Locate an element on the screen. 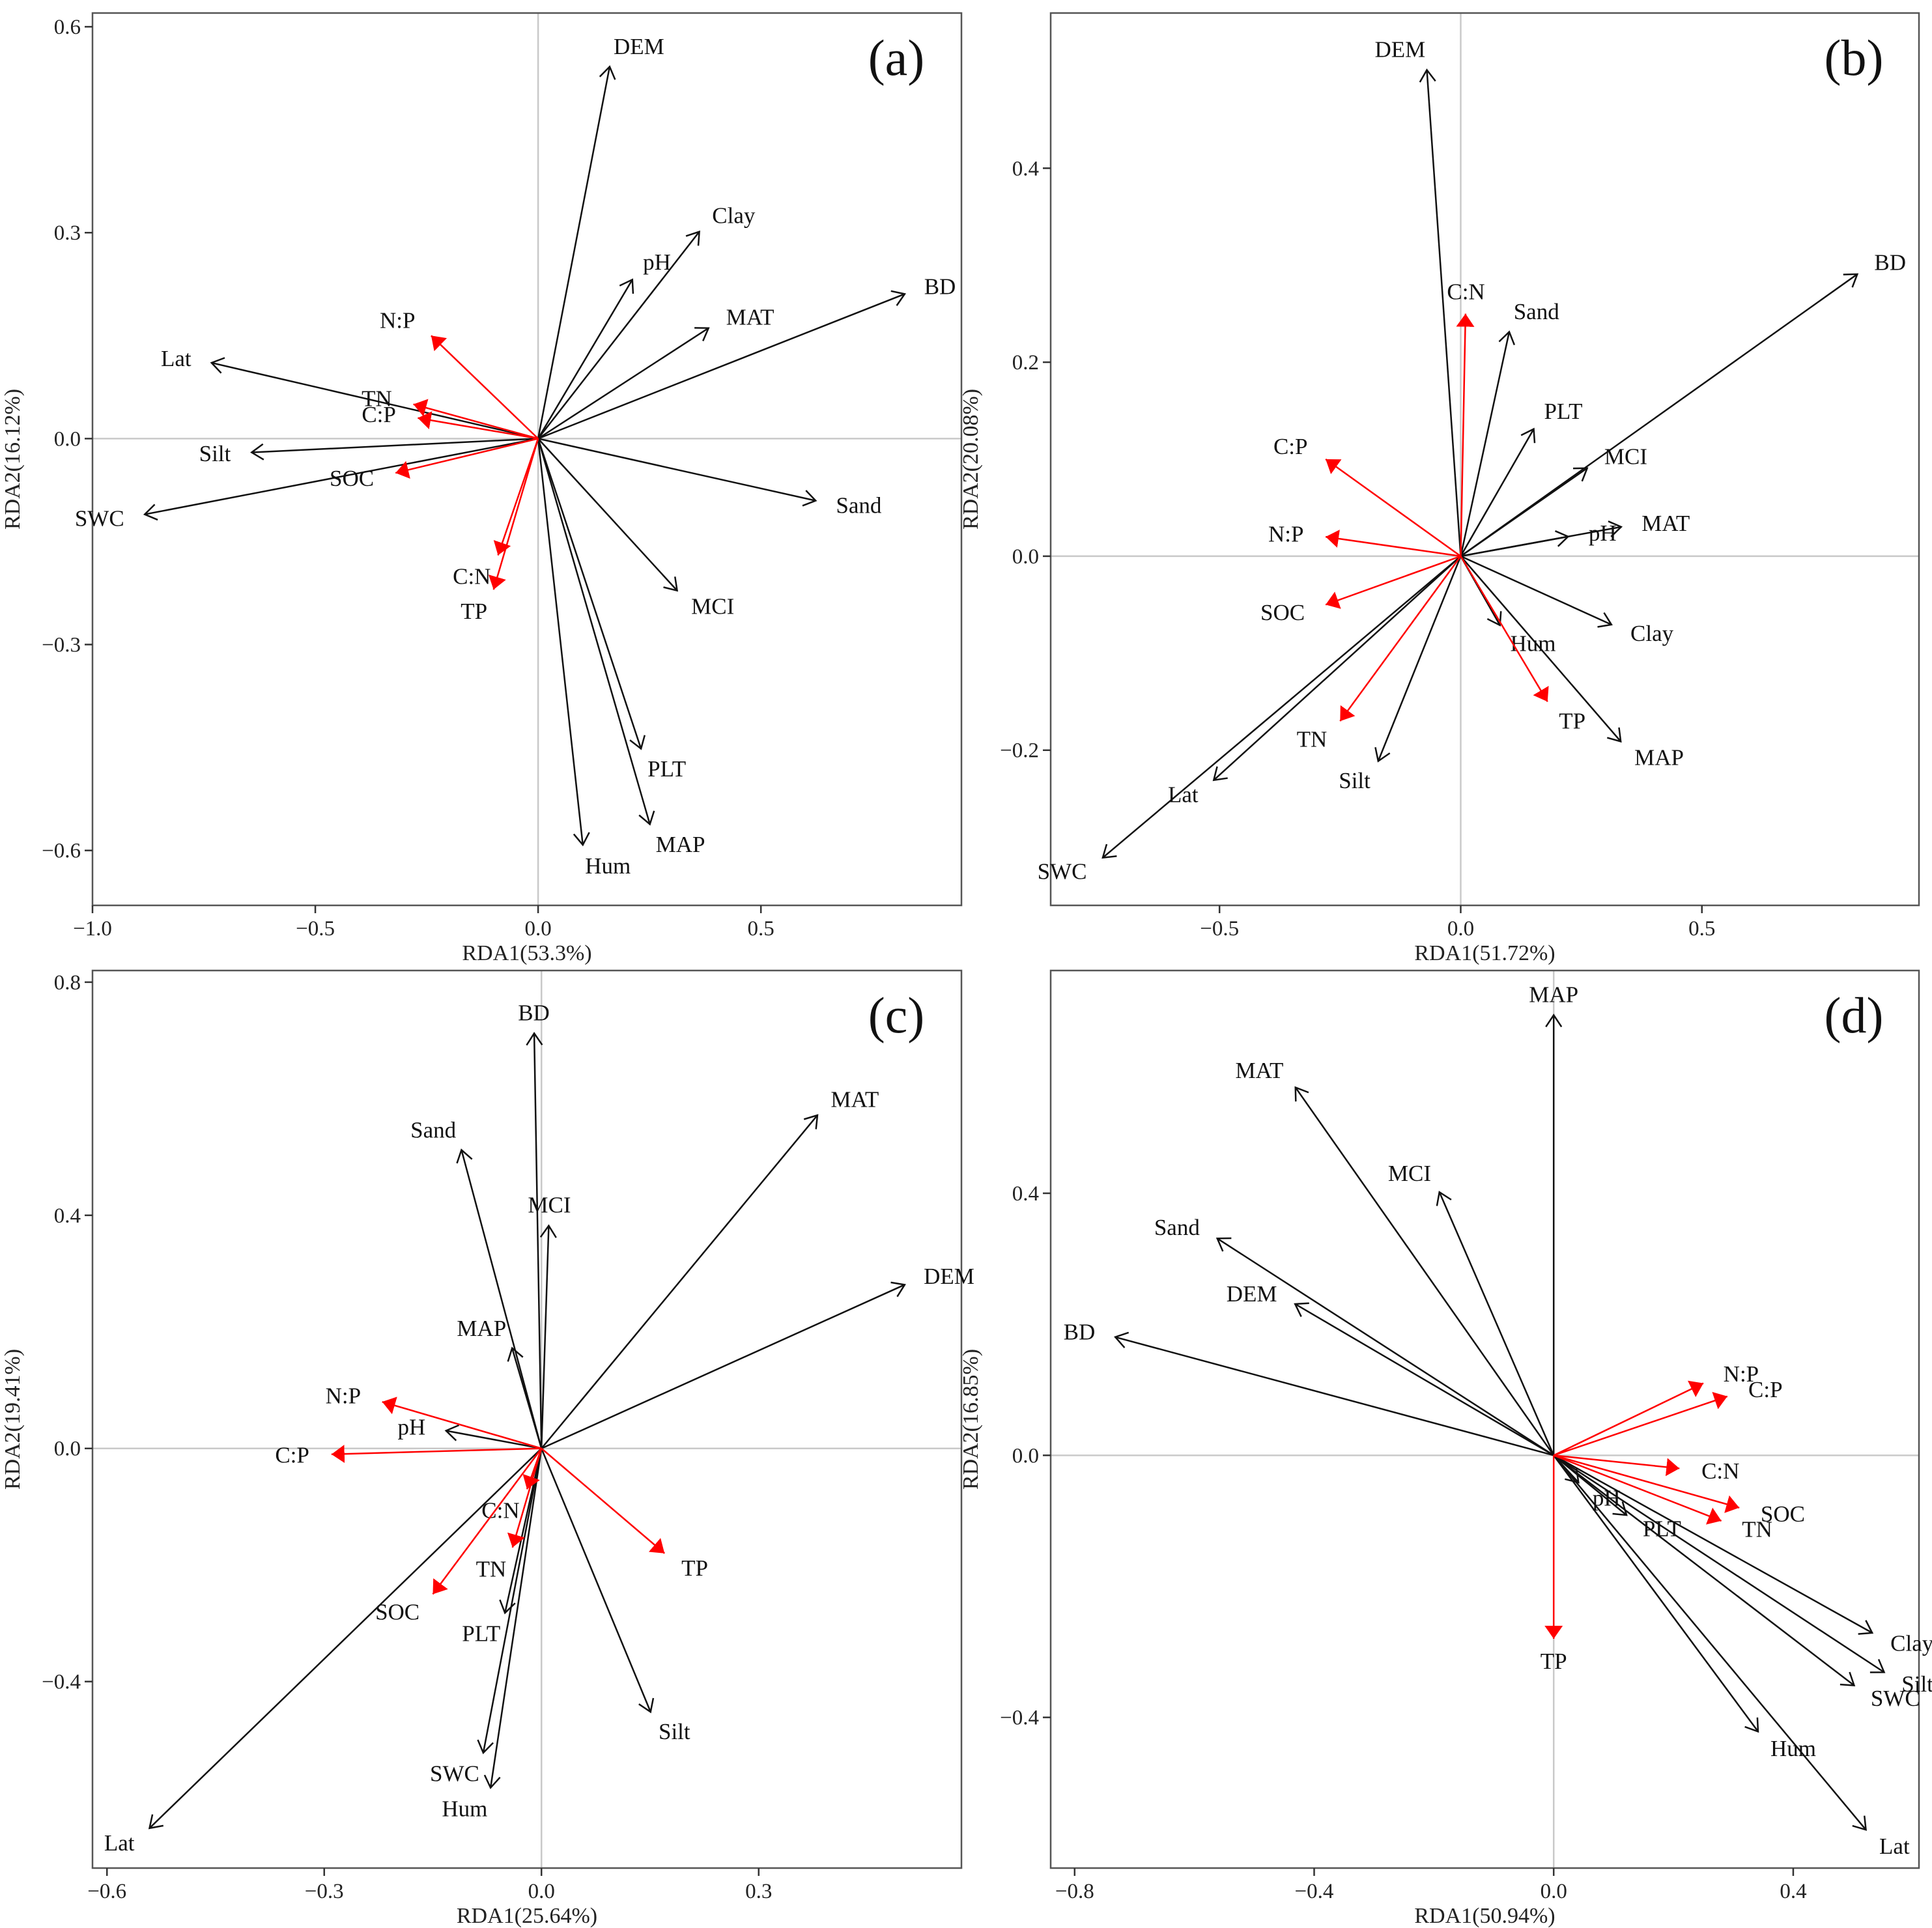  vector-label-soc: SOC is located at coordinates (1283, 612).